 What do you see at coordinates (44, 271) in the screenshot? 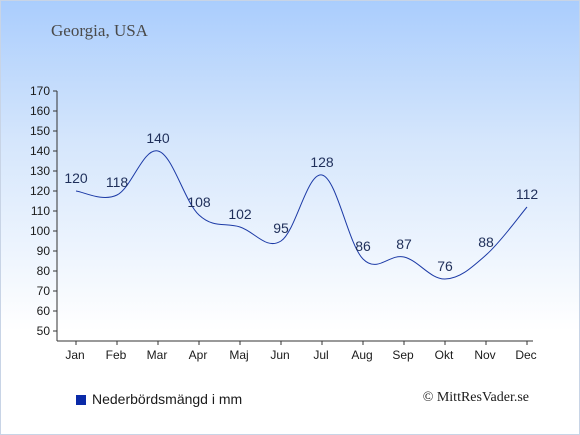
I see `y-tick-label: 80` at bounding box center [44, 271].